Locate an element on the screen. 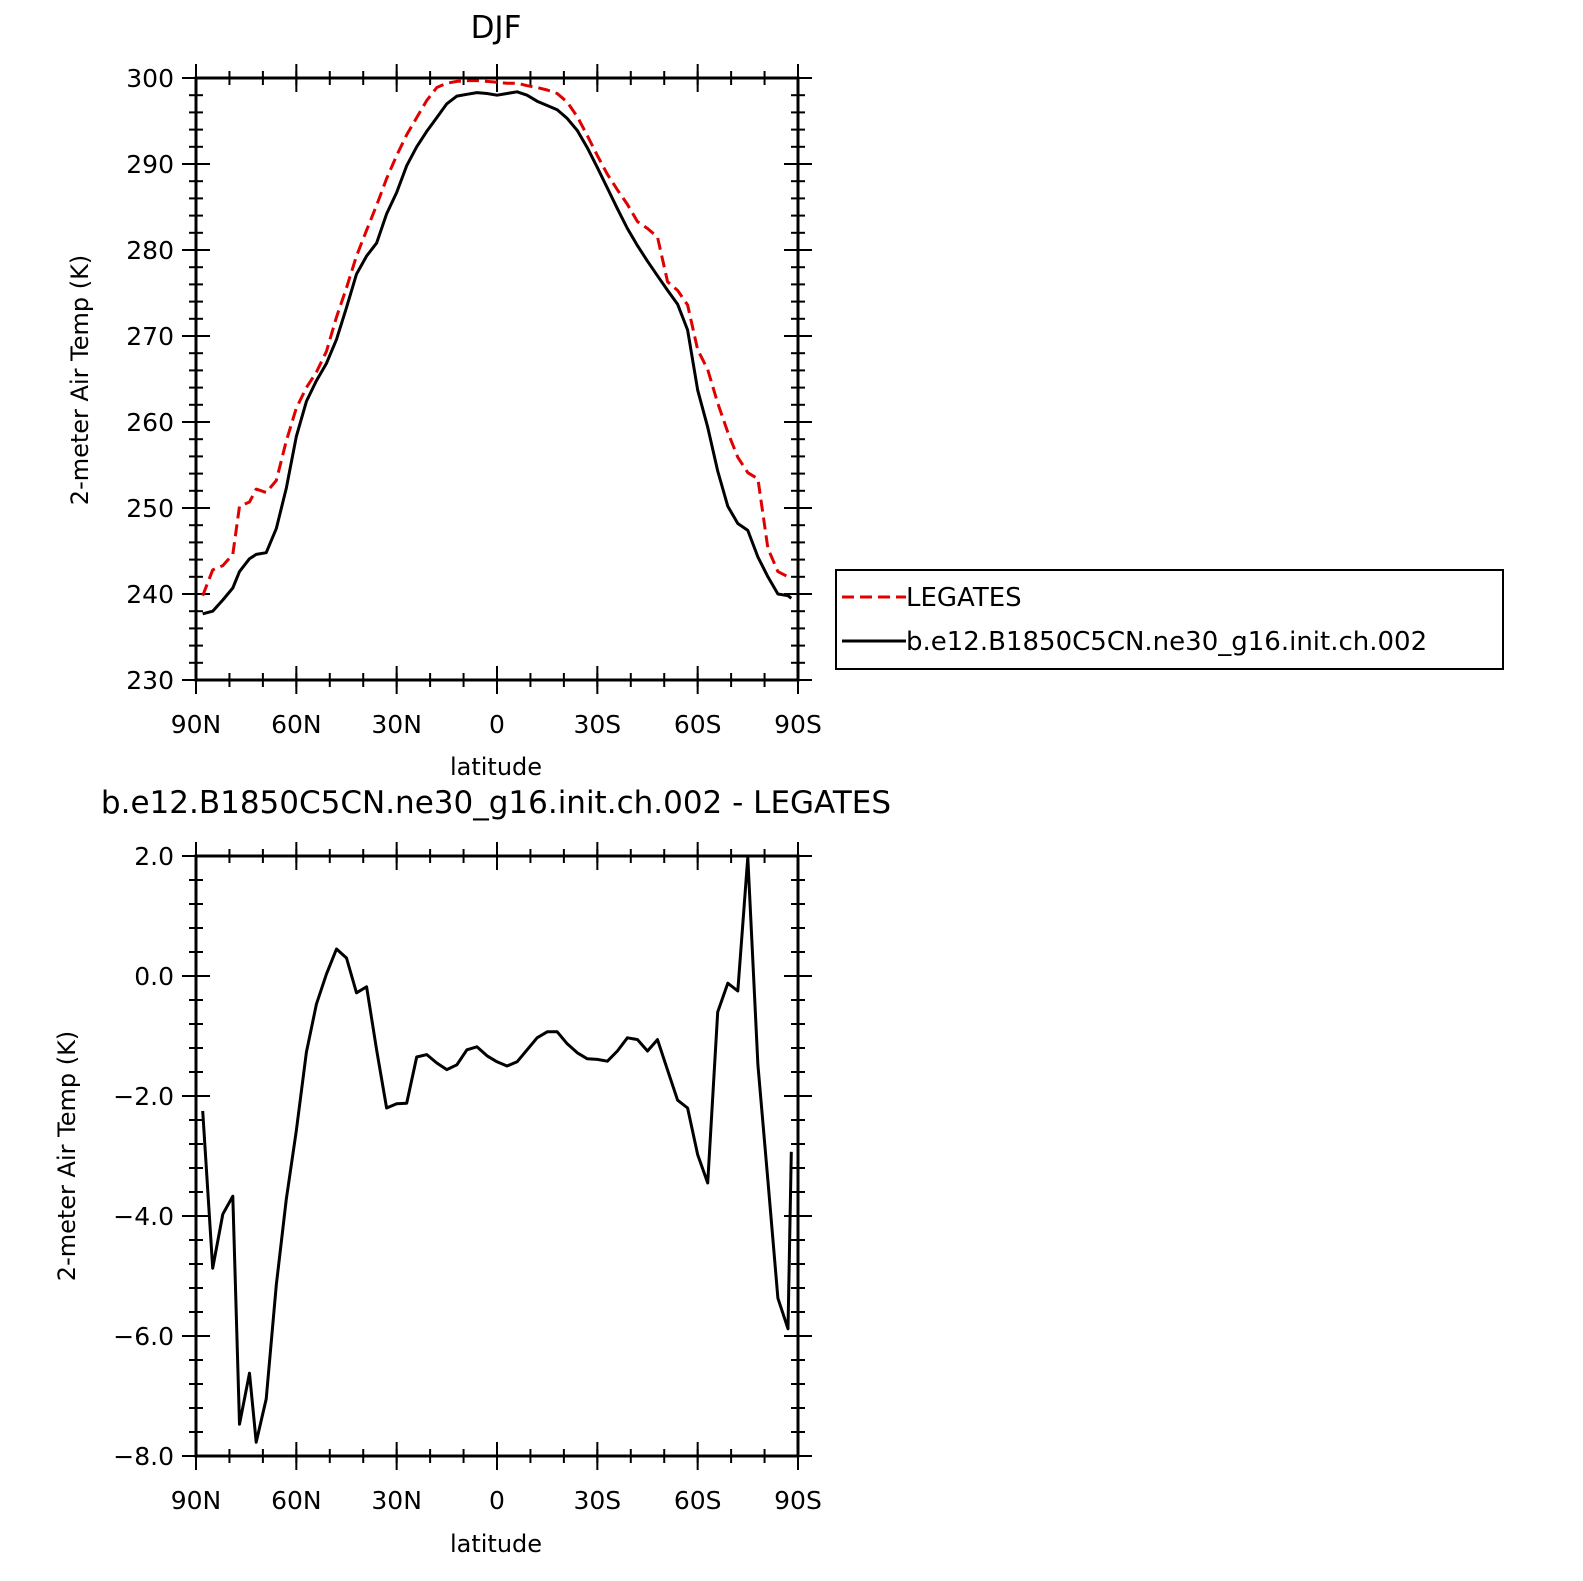 This screenshot has width=1583, height=1581. y-tick-label: −6.0 is located at coordinates (143, 1336).